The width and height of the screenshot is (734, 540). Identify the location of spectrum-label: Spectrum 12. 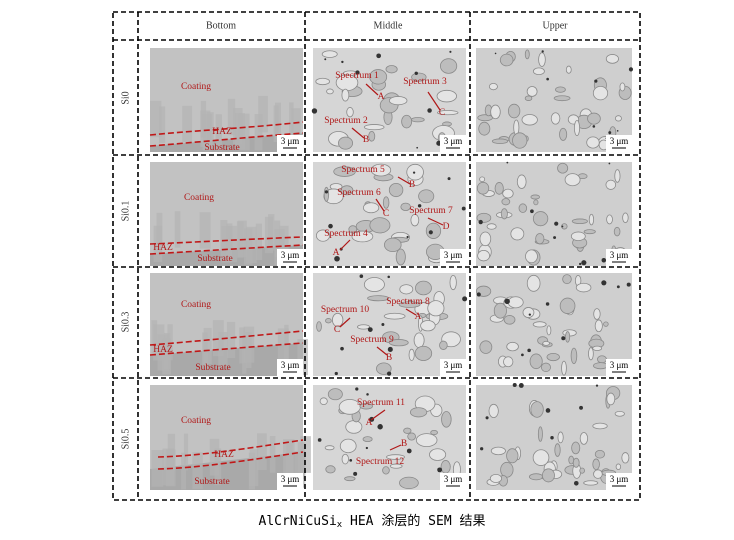
(380, 462).